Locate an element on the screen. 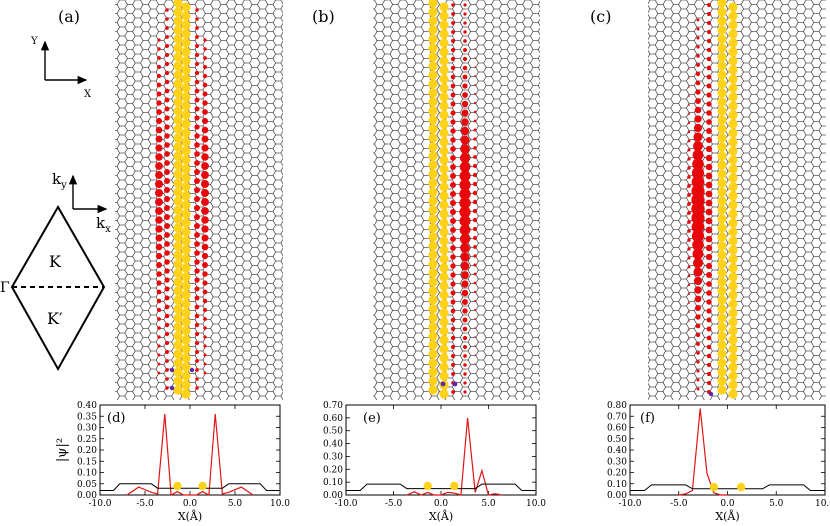 The height and width of the screenshot is (526, 830). y-tick-label: 0.15 is located at coordinates (87, 462).